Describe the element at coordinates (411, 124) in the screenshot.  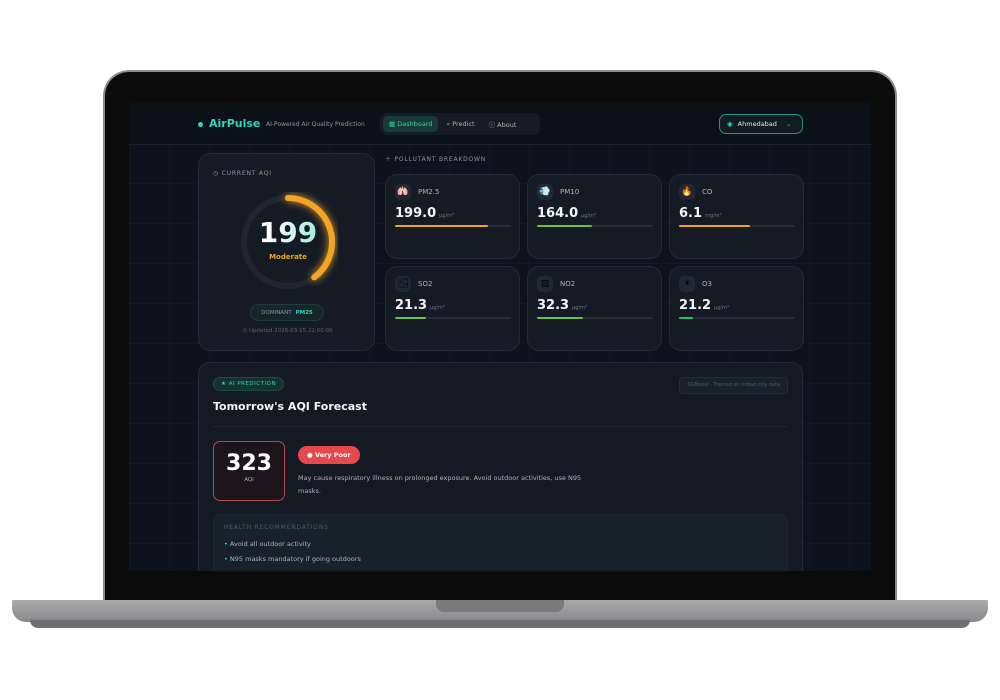
I see `tab-dashboard: ▦ Dashboard` at that location.